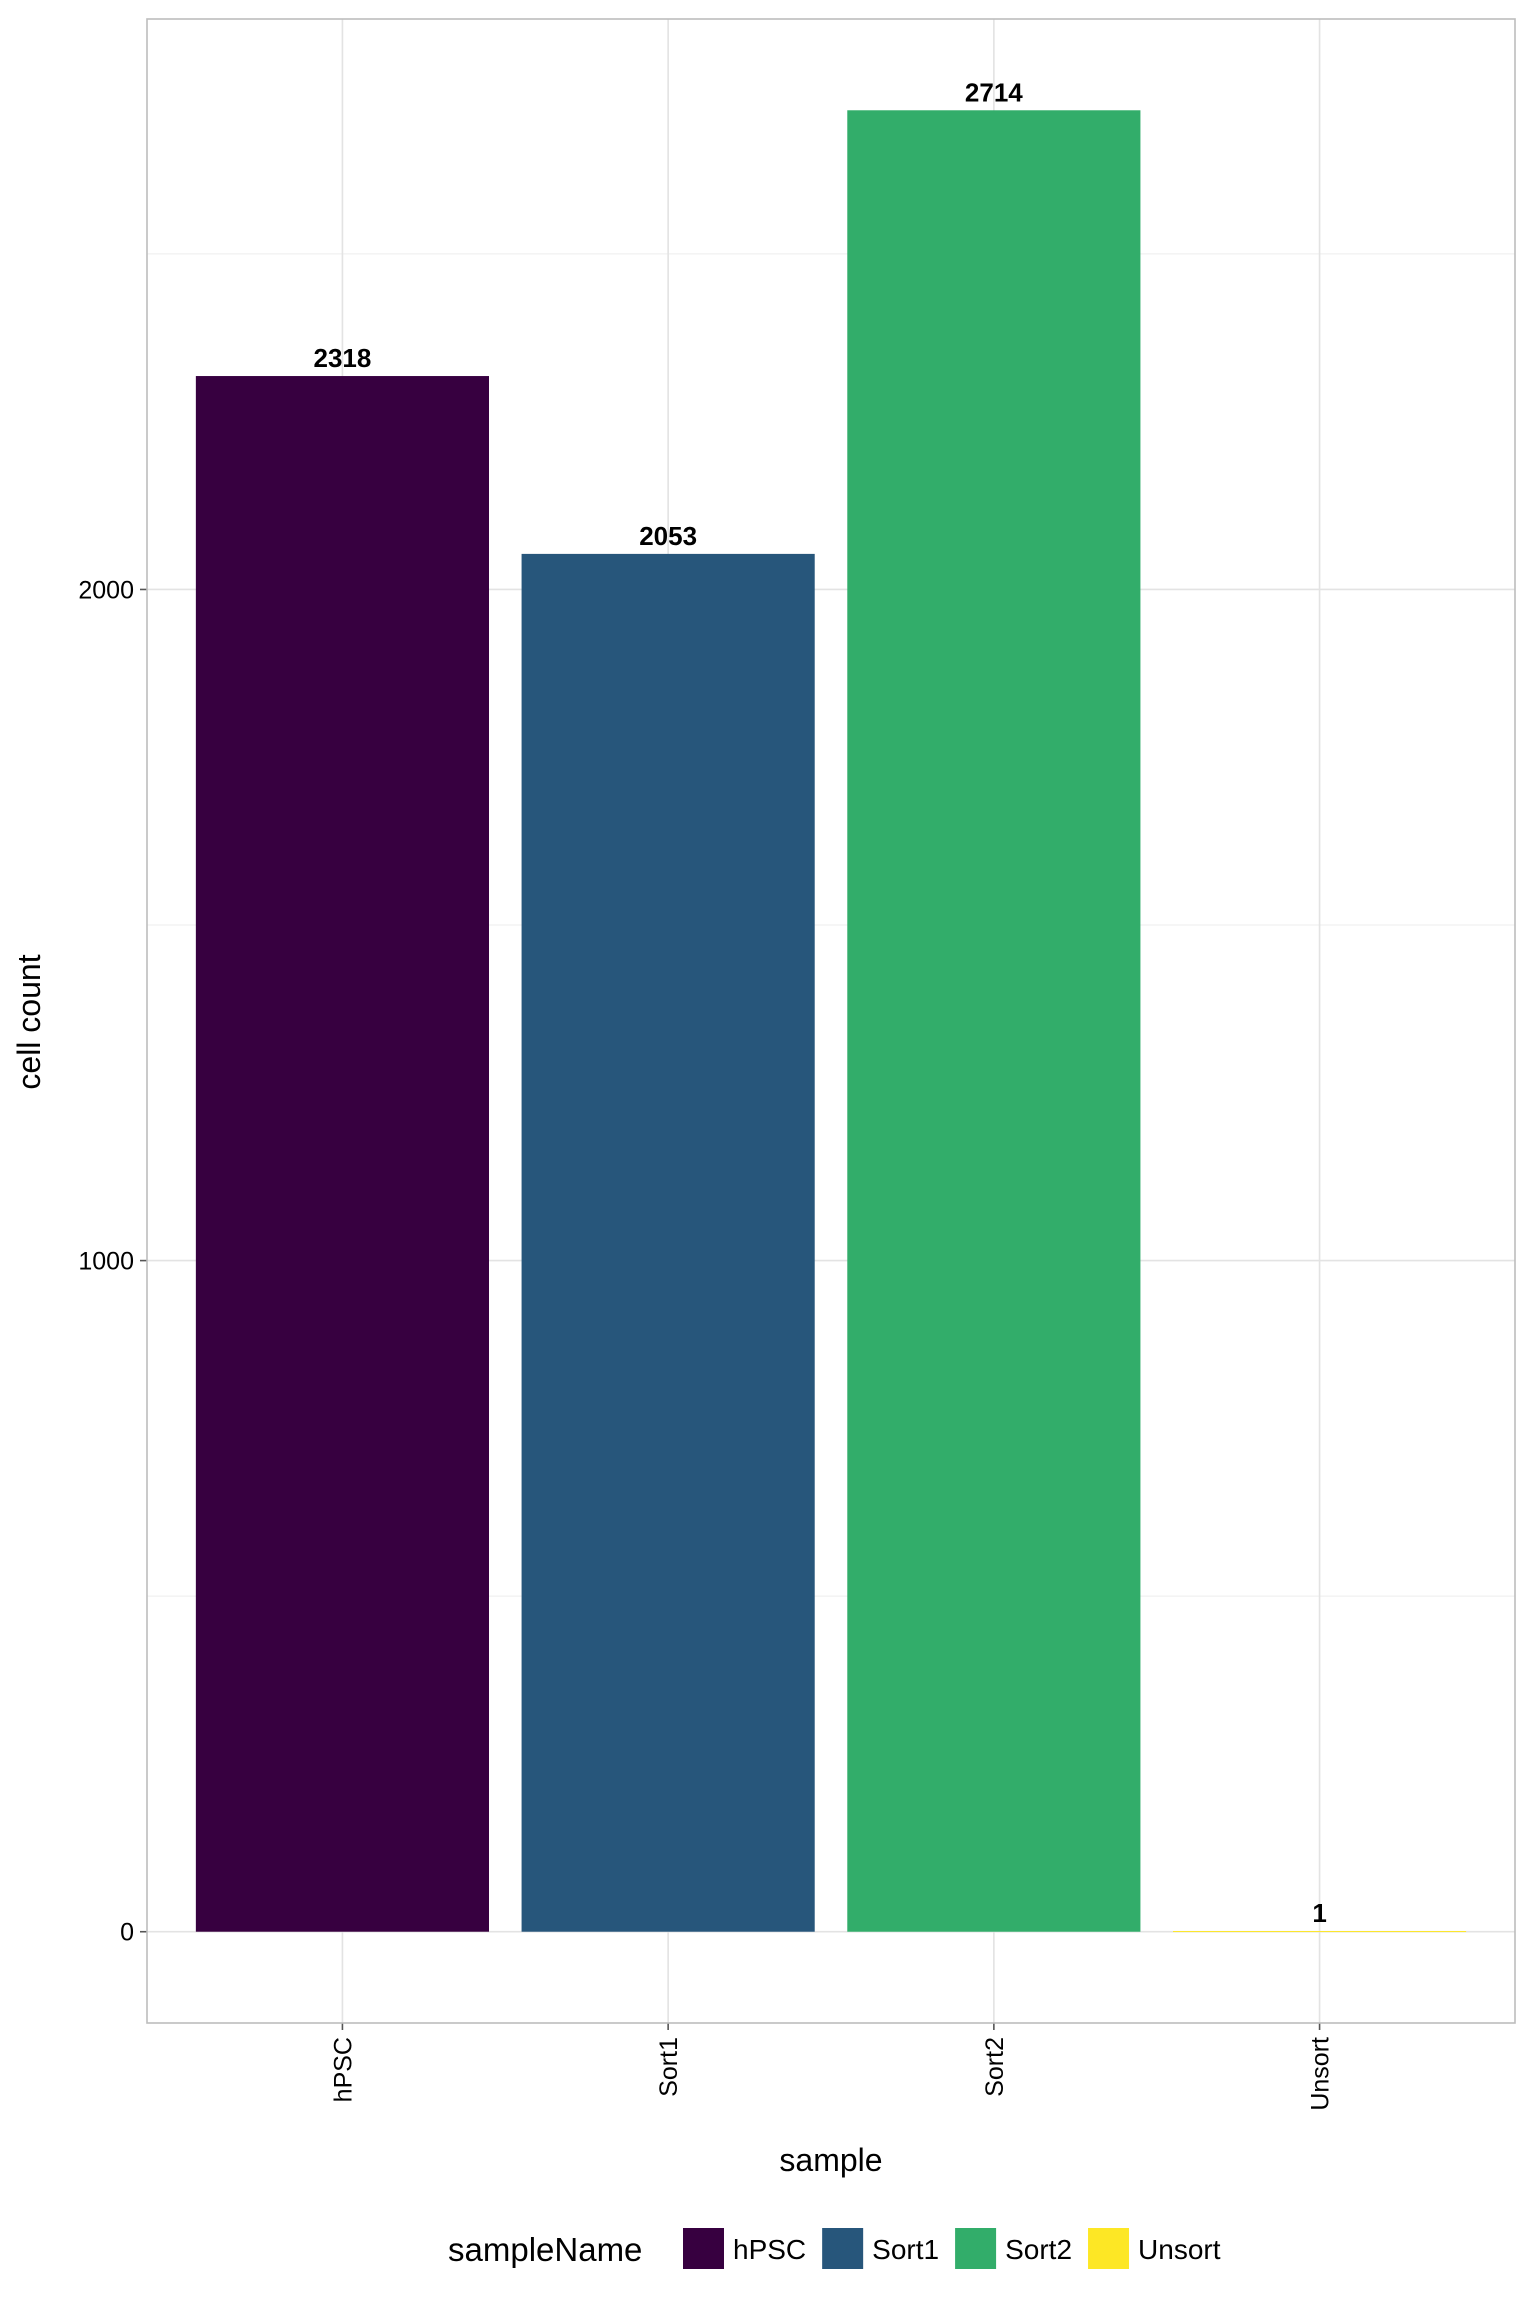 The width and height of the screenshot is (1536, 2304). Describe the element at coordinates (106, 1262) in the screenshot. I see `y-tick-label: 1000` at that location.